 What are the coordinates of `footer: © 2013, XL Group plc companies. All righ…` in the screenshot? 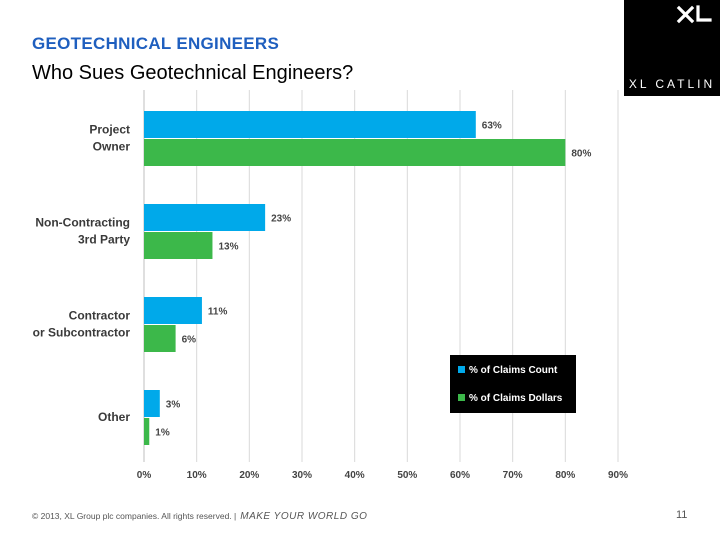 It's located at (199, 516).